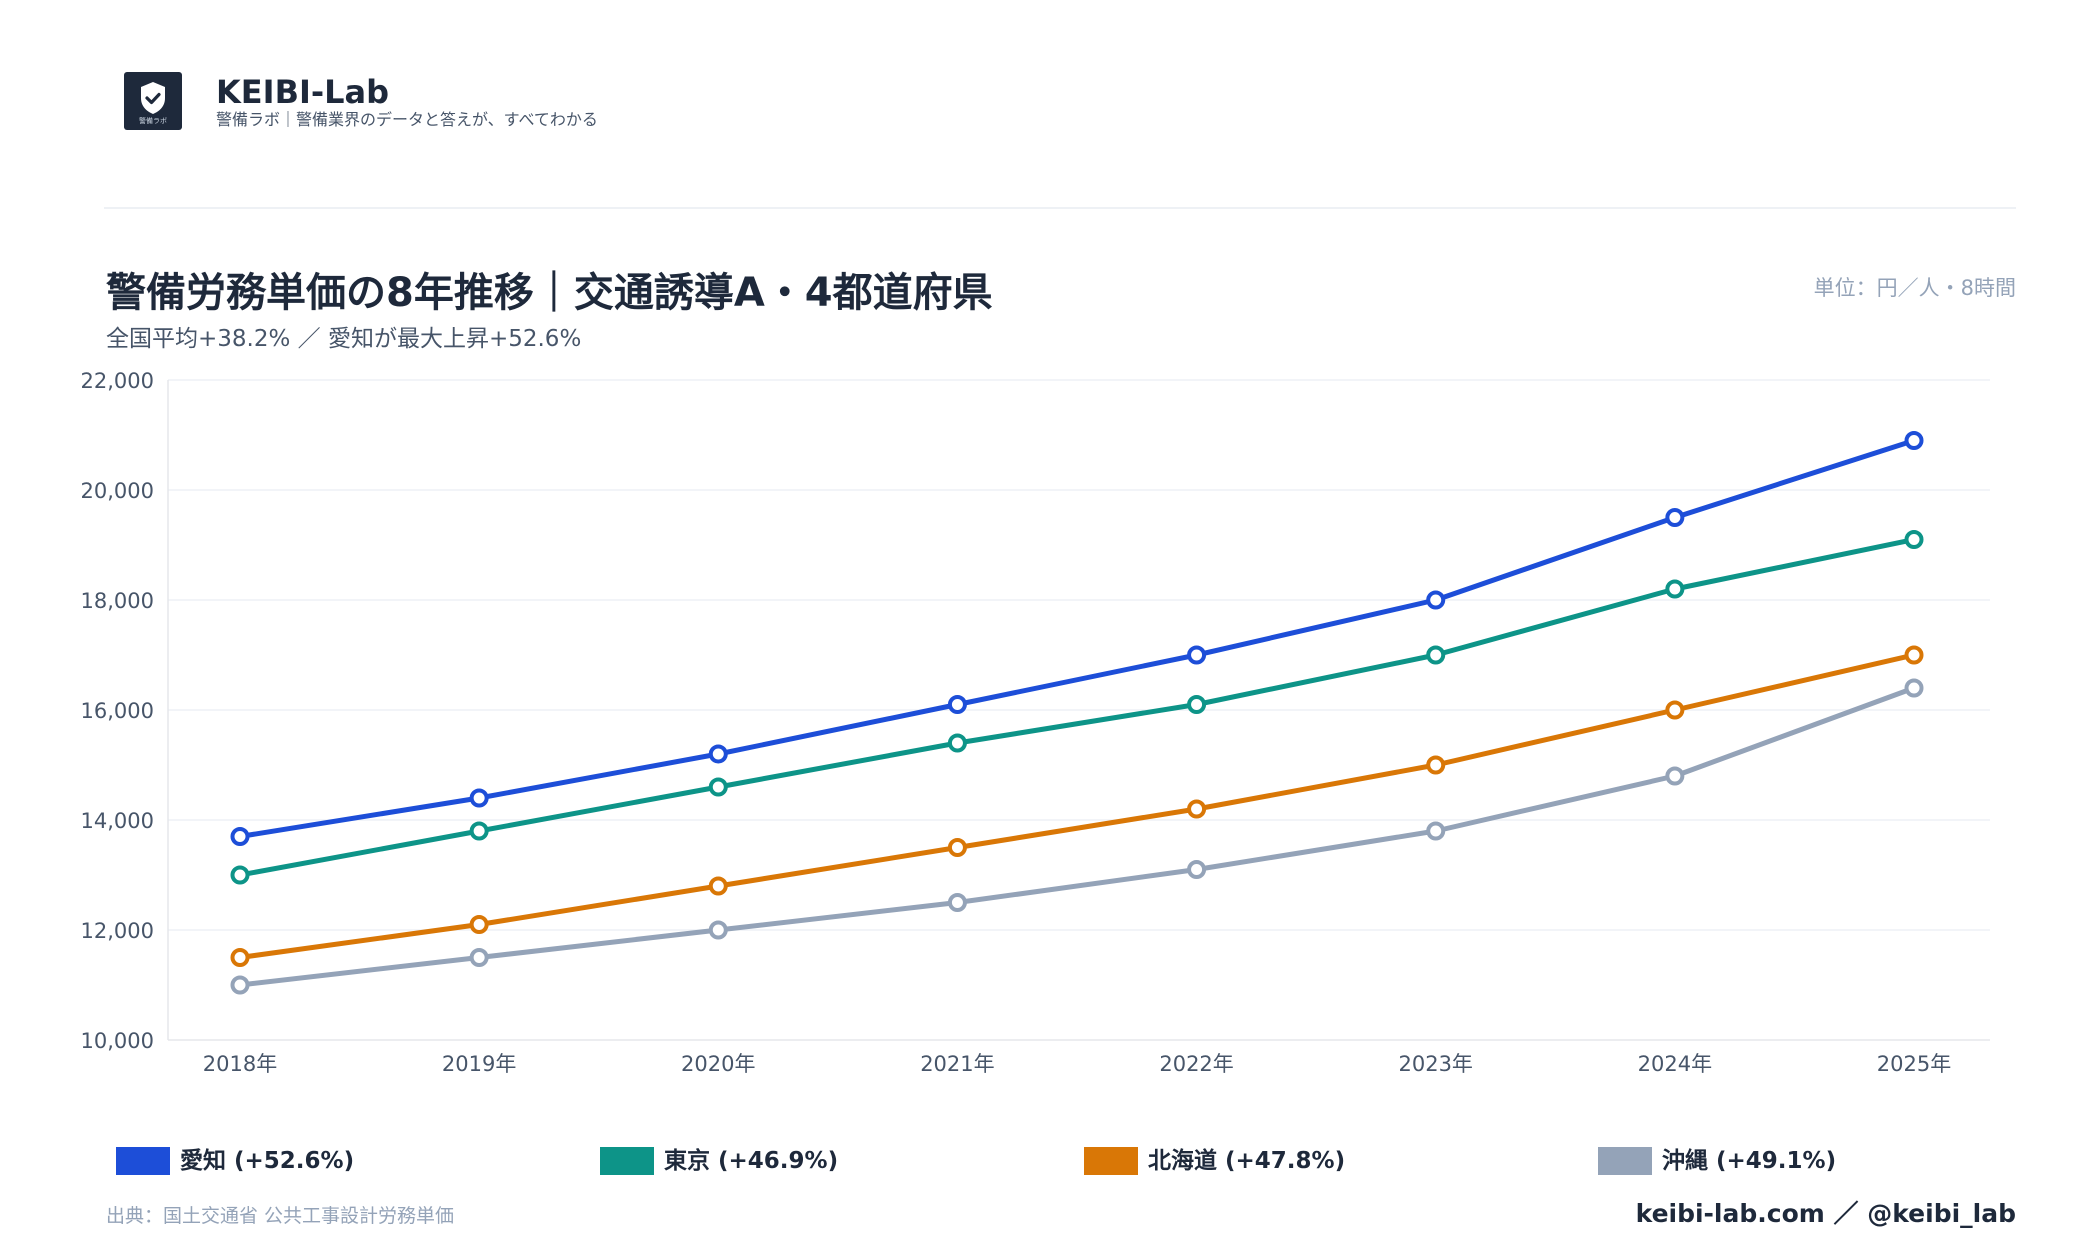 Image resolution: width=2100 pixels, height=1260 pixels. I want to click on x-tick-label: 2020年, so click(718, 1064).